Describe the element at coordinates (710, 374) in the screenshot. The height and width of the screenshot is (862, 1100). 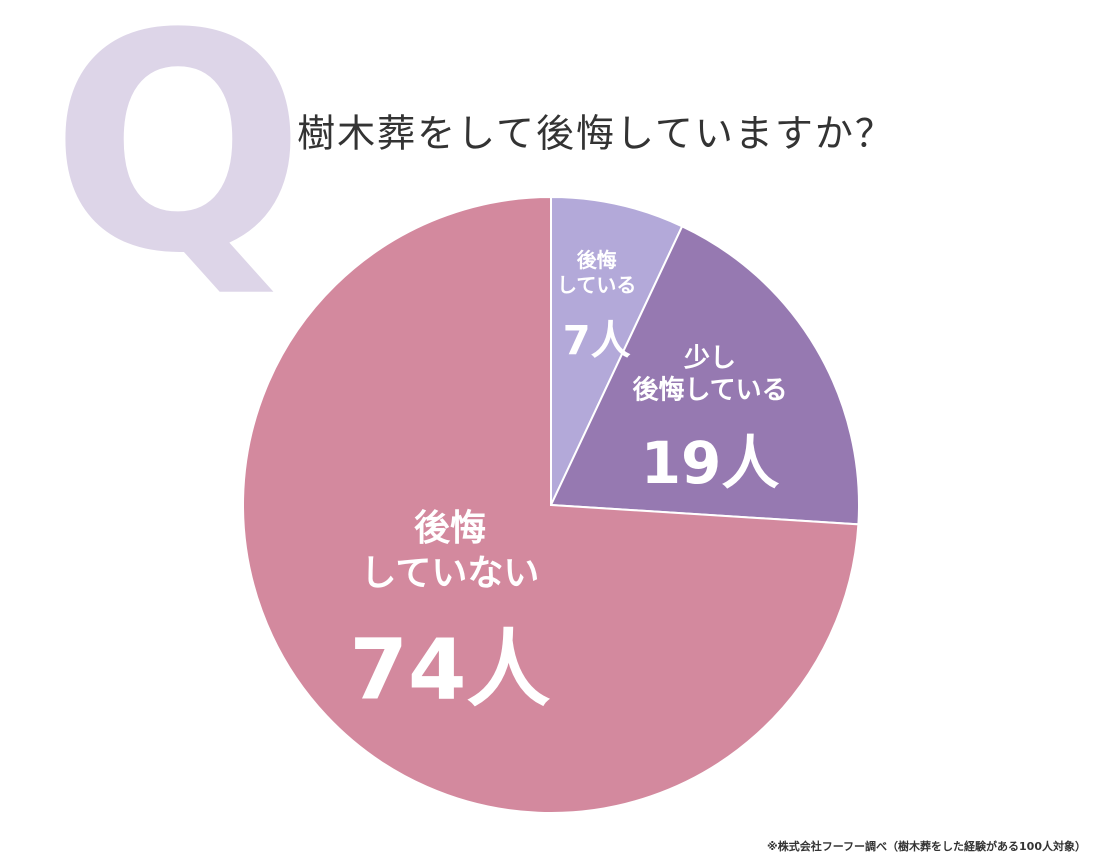
I see `slice-label: 少し 後悔している` at that location.